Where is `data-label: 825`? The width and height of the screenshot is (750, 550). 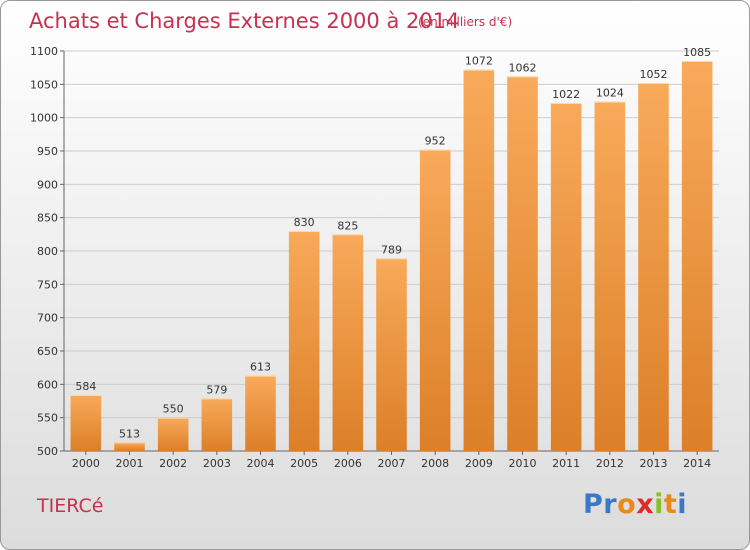 data-label: 825 is located at coordinates (347, 225).